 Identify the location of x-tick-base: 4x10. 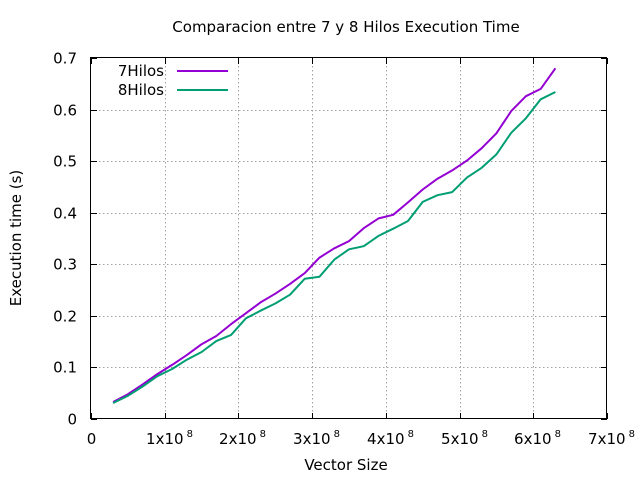
(386, 439).